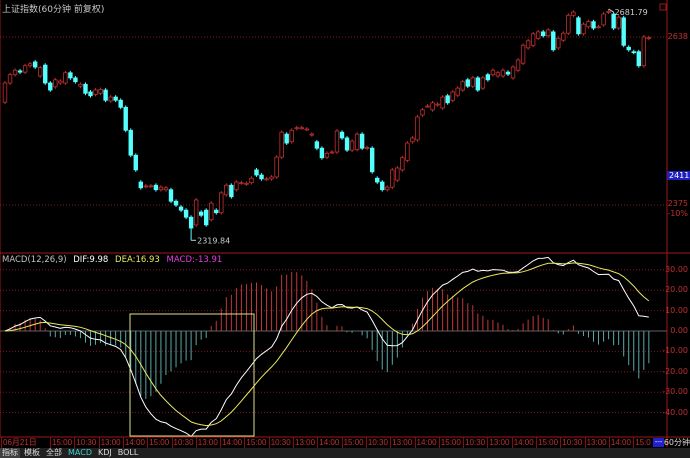 This screenshot has height=458, width=690. I want to click on tab-boll: BOLL, so click(128, 452).